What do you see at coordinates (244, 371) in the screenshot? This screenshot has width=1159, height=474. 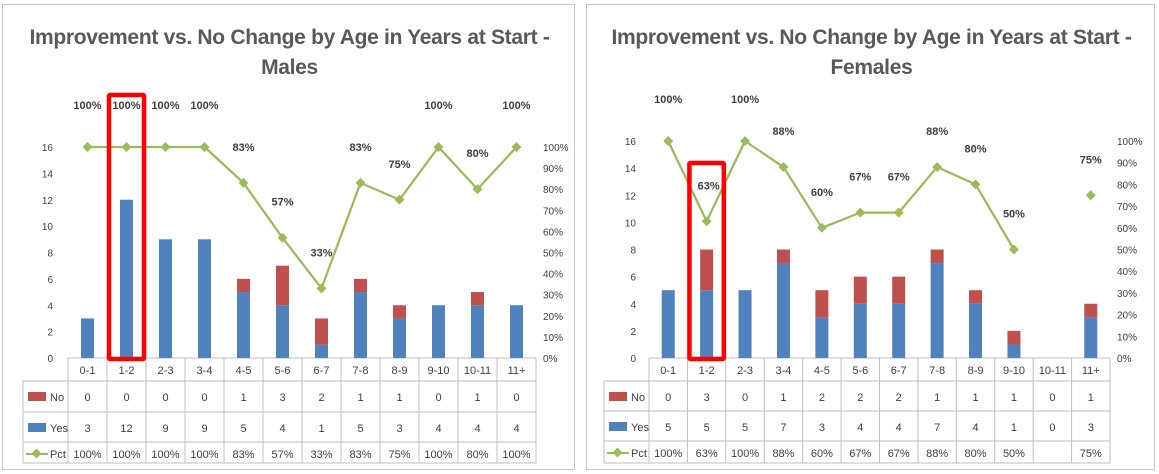 I see `x-axis-tick-label: 4-5` at bounding box center [244, 371].